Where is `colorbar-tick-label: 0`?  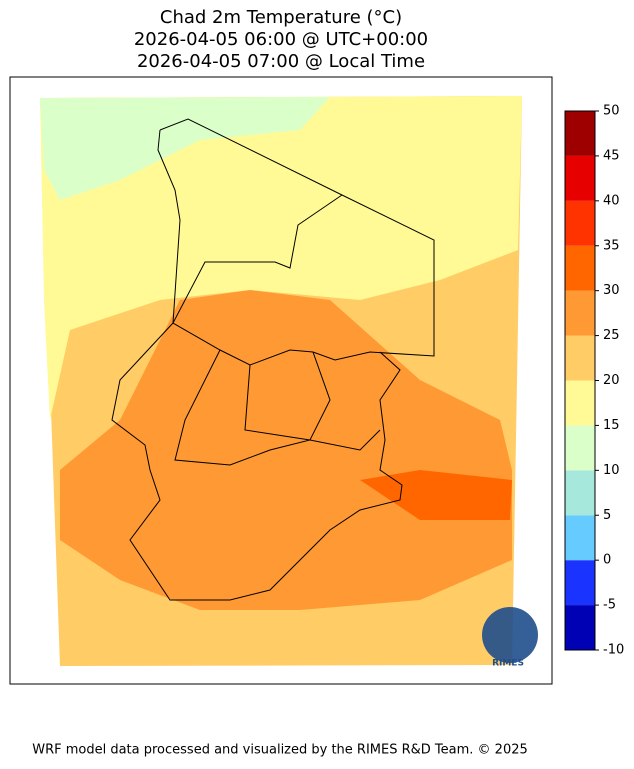
colorbar-tick-label: 0 is located at coordinates (607, 560).